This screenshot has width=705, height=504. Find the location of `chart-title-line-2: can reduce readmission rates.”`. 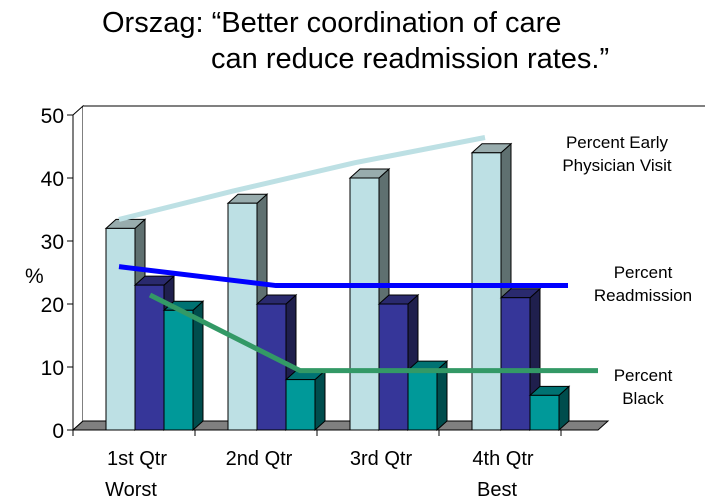

chart-title-line-2: can reduce readmission rates.” is located at coordinates (410, 59).